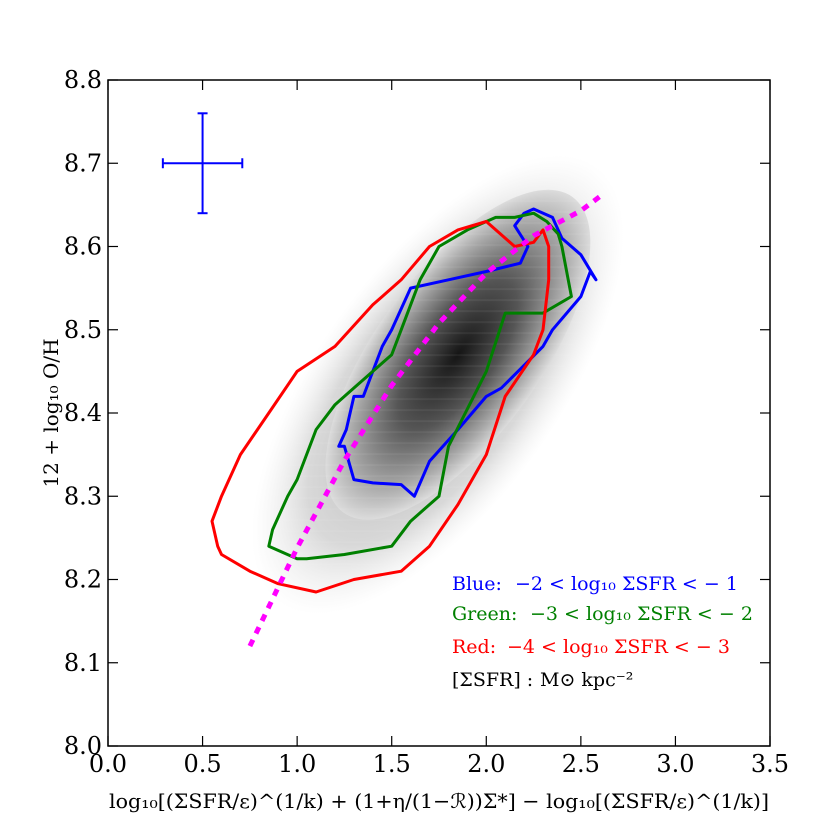 This screenshot has width=830, height=830. What do you see at coordinates (675, 764) in the screenshot?
I see `x-tick-label: 3.0` at bounding box center [675, 764].